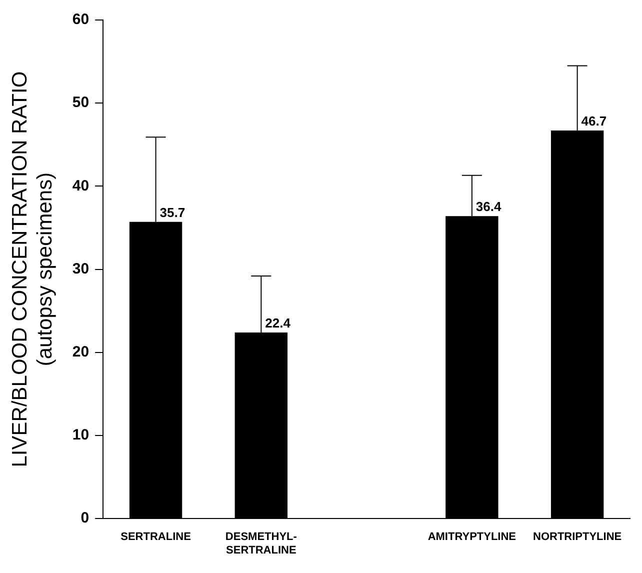 The image size is (642, 573). Describe the element at coordinates (489, 206) in the screenshot. I see `data-label: 36.4` at that location.